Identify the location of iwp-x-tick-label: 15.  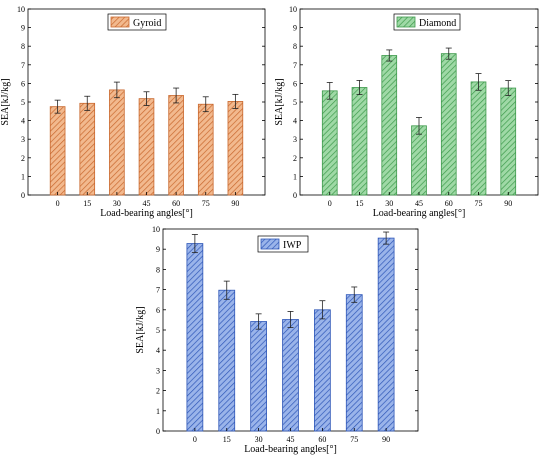
(227, 439).